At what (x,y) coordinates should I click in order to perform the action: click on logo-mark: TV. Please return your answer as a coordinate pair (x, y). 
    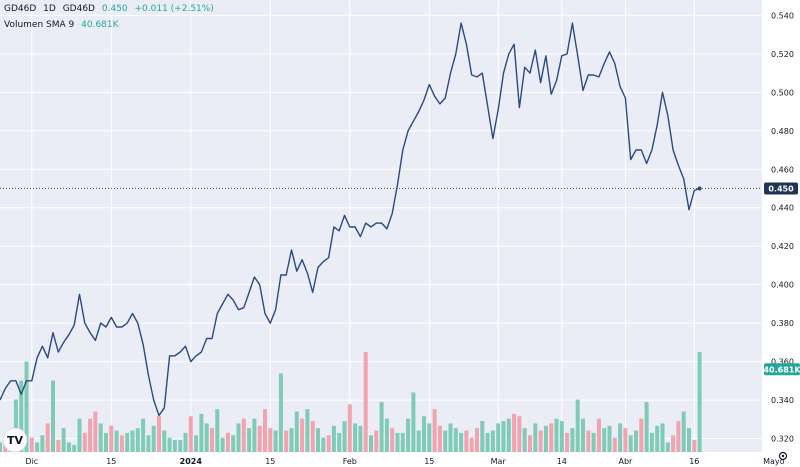
    Looking at the image, I should click on (15, 440).